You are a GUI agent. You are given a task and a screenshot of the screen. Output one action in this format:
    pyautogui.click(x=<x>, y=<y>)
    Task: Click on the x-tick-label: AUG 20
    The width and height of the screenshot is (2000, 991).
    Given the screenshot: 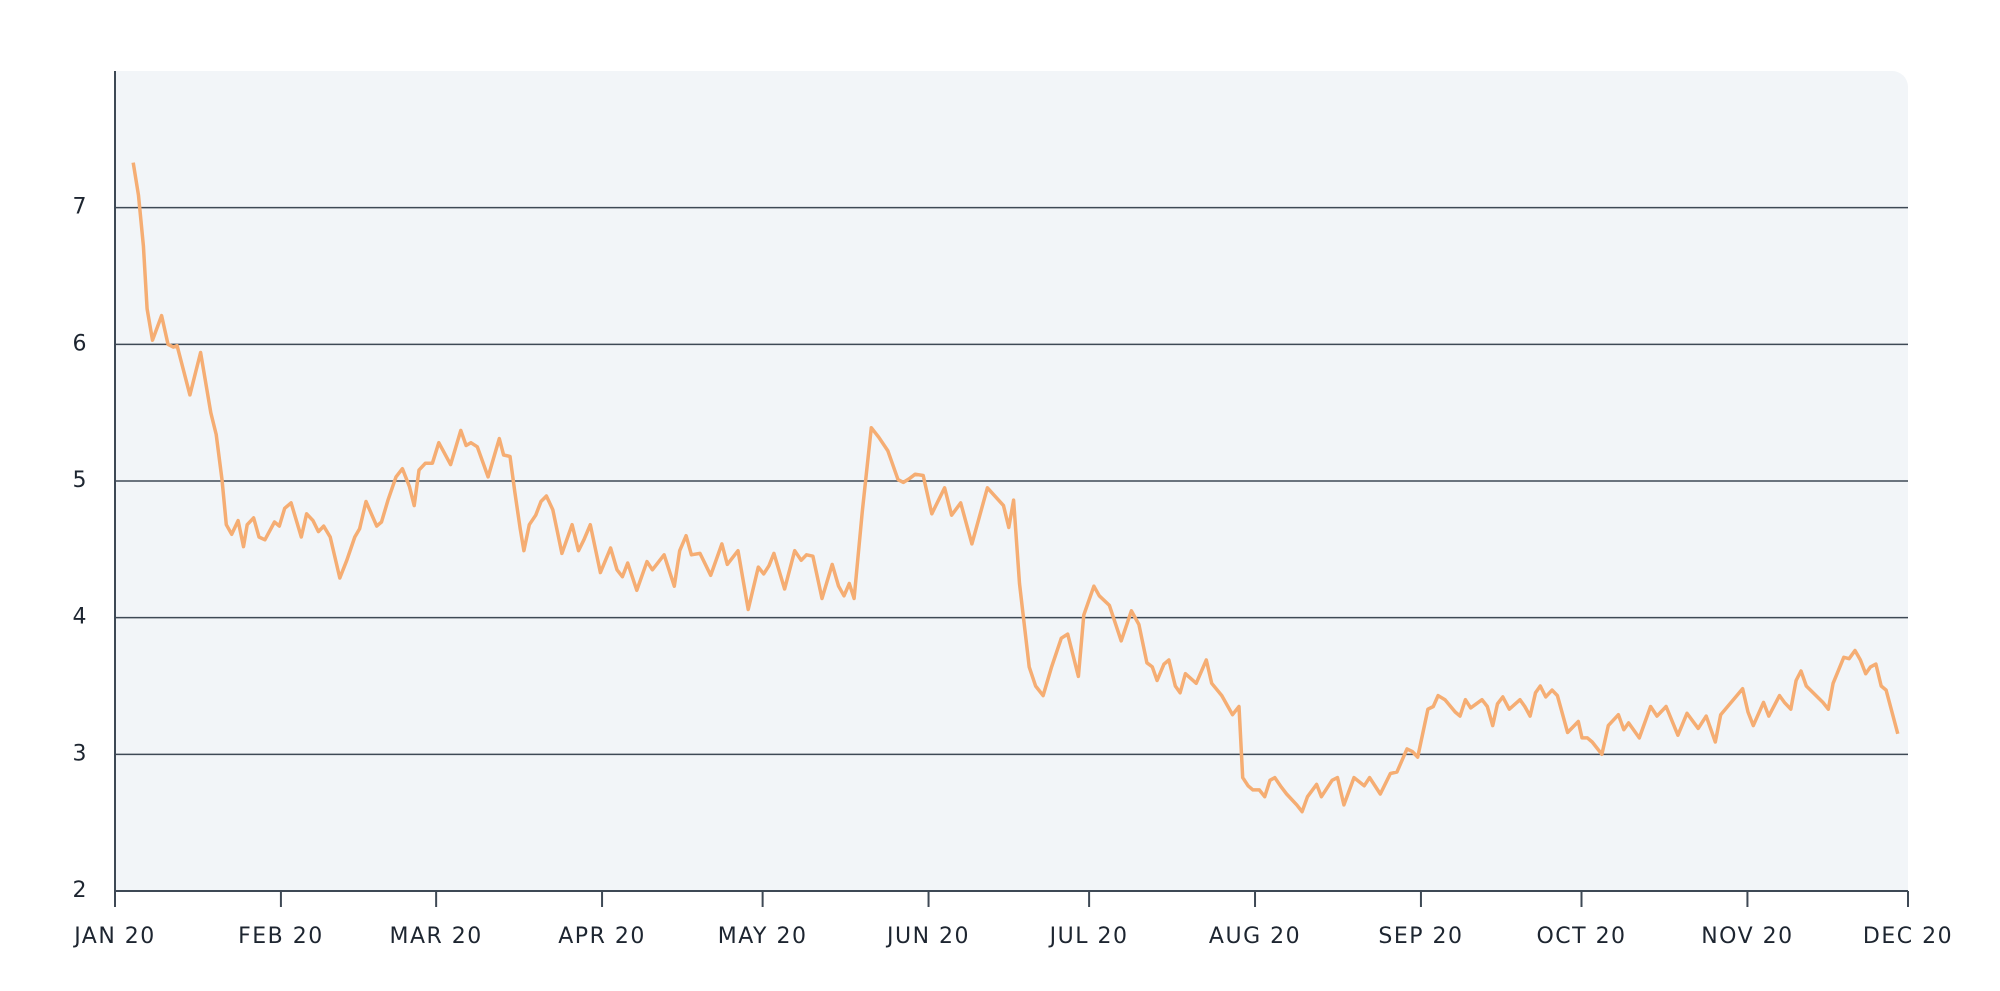 What is the action you would take?
    pyautogui.click(x=1255, y=936)
    